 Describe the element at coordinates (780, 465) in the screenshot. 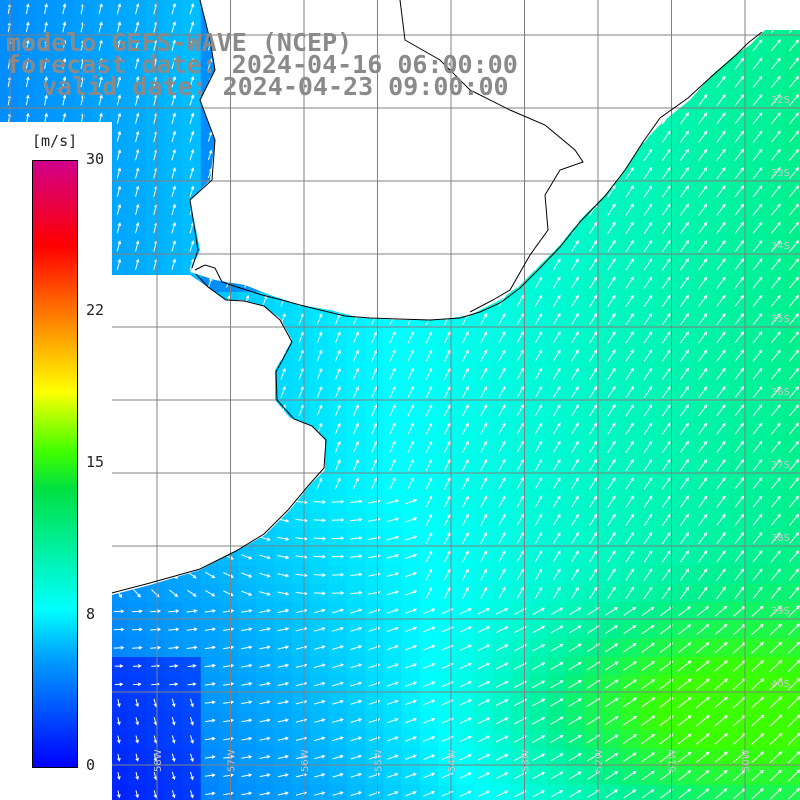

I see `latitude-label: 37S` at that location.